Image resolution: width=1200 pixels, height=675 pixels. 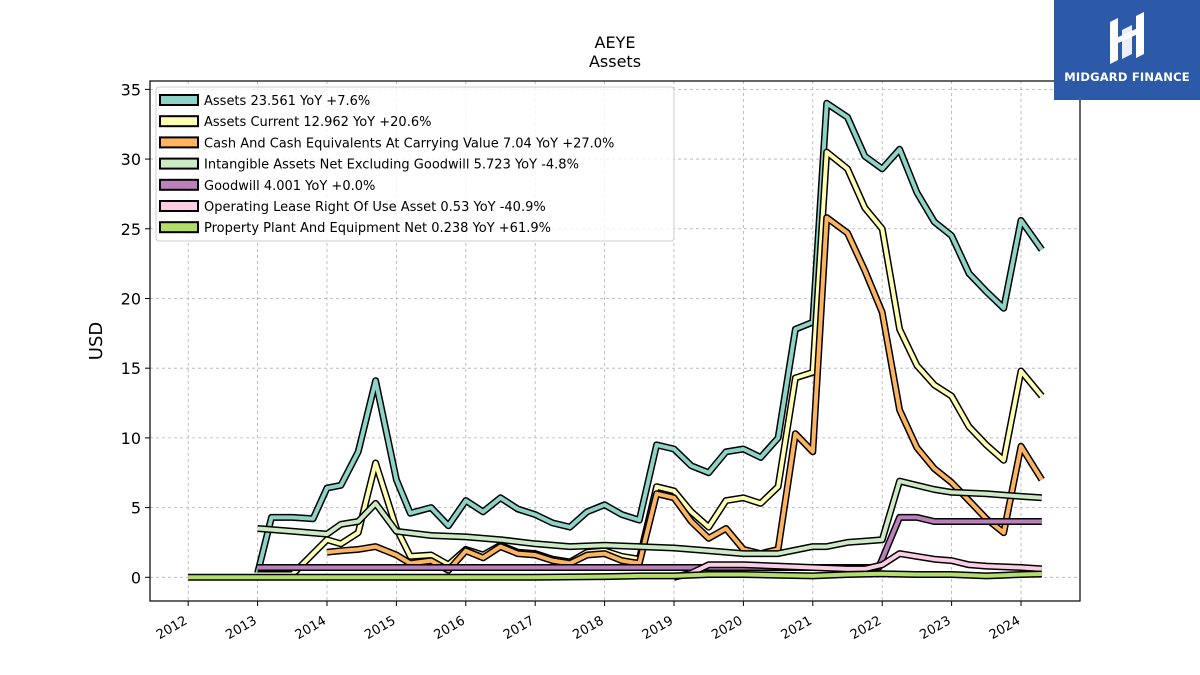 I want to click on x-tick-label: 2019, so click(x=658, y=628).